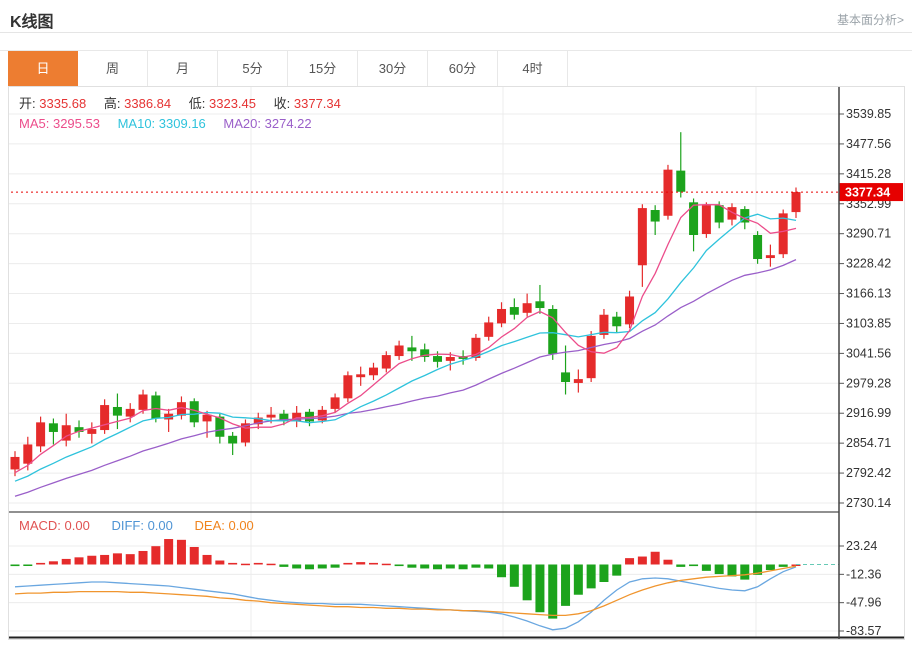  I want to click on close-value: 收: 3377.34, so click(307, 103).